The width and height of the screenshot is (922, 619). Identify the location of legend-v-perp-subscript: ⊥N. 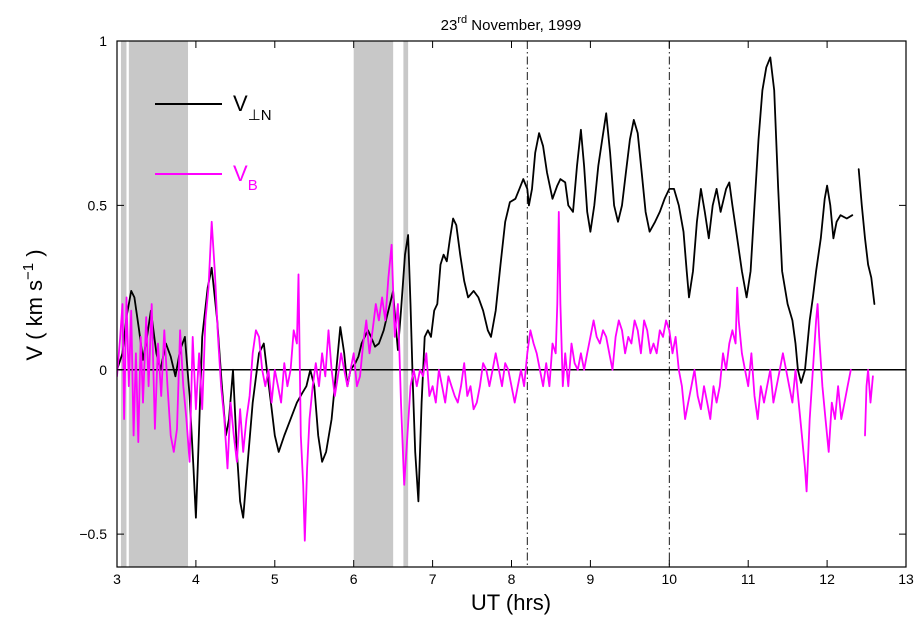
(260, 115).